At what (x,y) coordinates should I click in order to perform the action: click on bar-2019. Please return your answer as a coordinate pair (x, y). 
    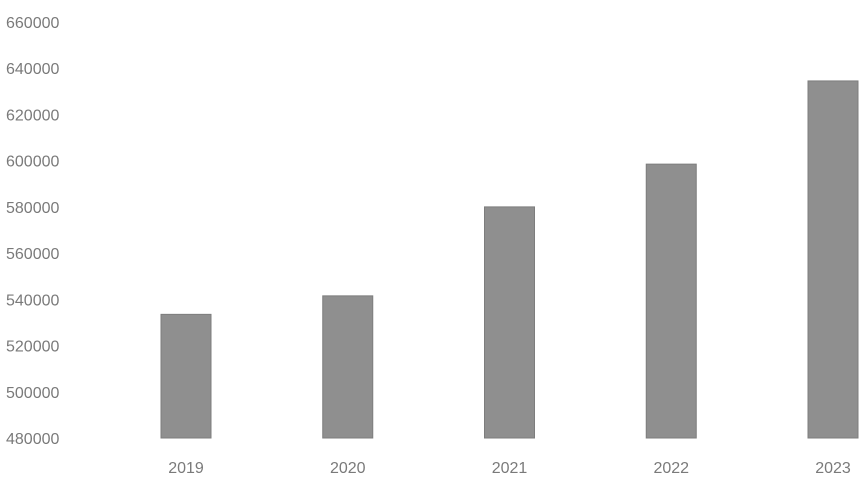
    Looking at the image, I should click on (186, 376).